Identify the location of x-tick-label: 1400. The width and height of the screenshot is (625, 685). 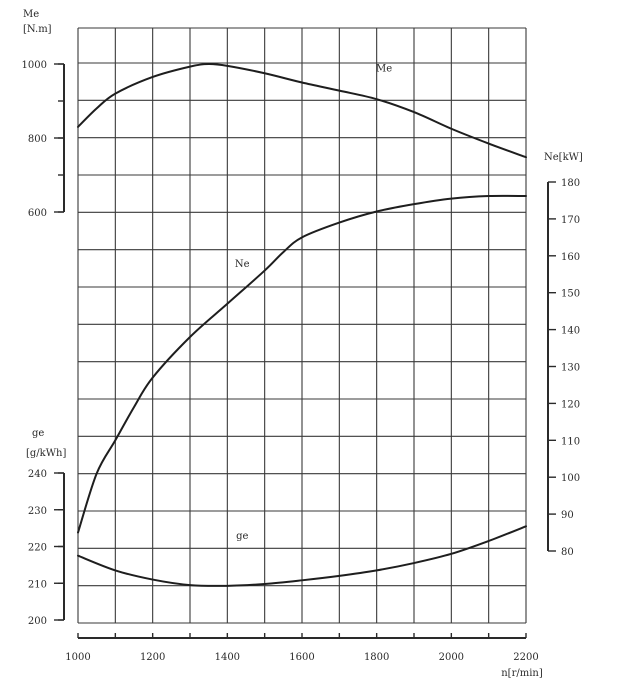
(227, 657).